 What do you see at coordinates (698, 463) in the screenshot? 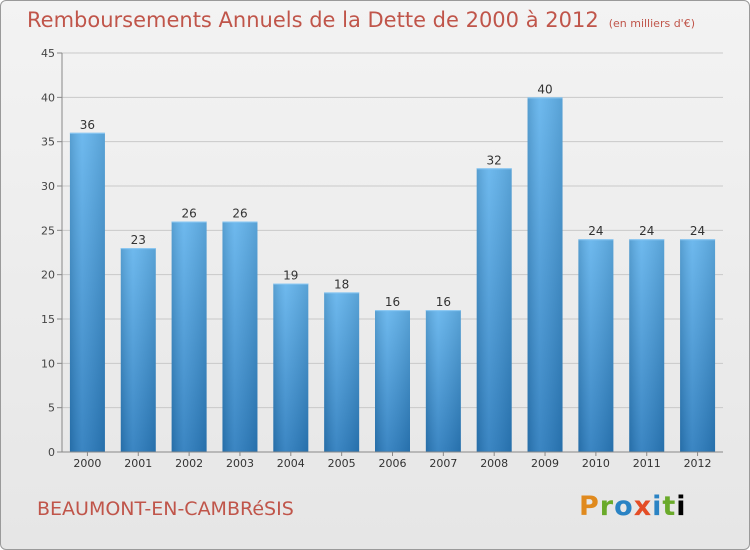
I see `x-tick-label: 2012` at bounding box center [698, 463].